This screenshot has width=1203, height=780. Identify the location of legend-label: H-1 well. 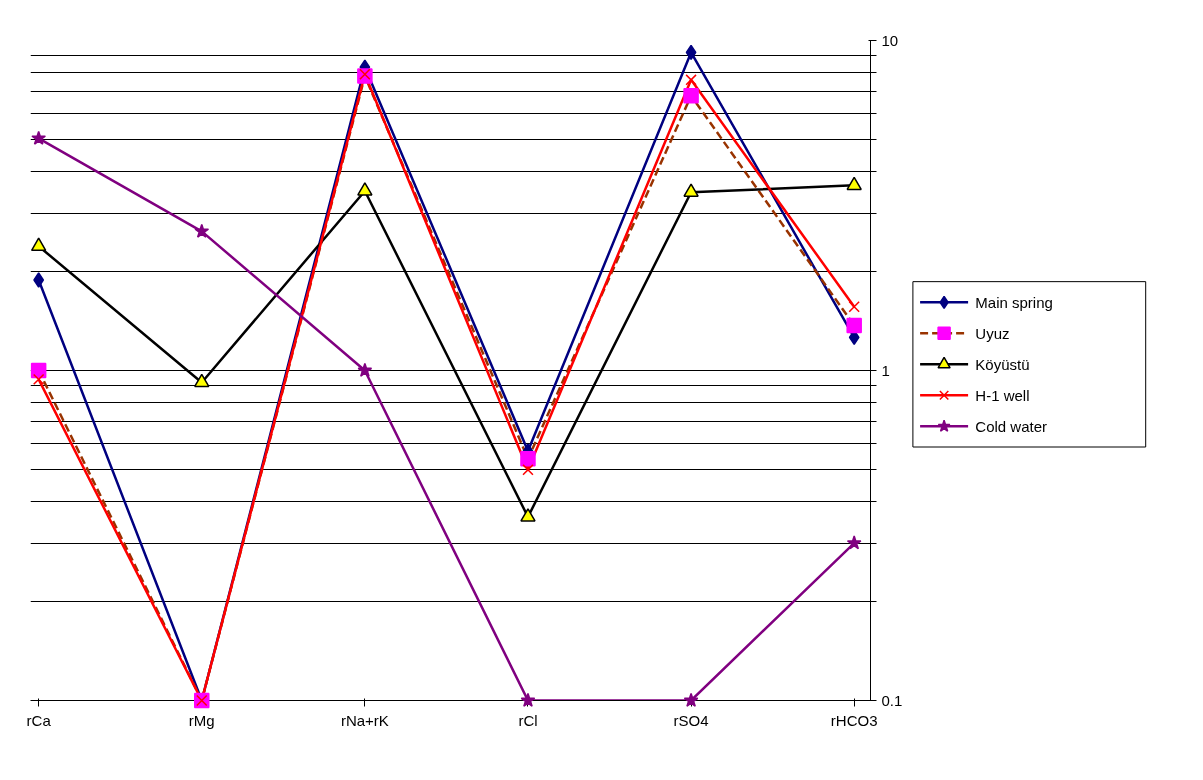
(1002, 395).